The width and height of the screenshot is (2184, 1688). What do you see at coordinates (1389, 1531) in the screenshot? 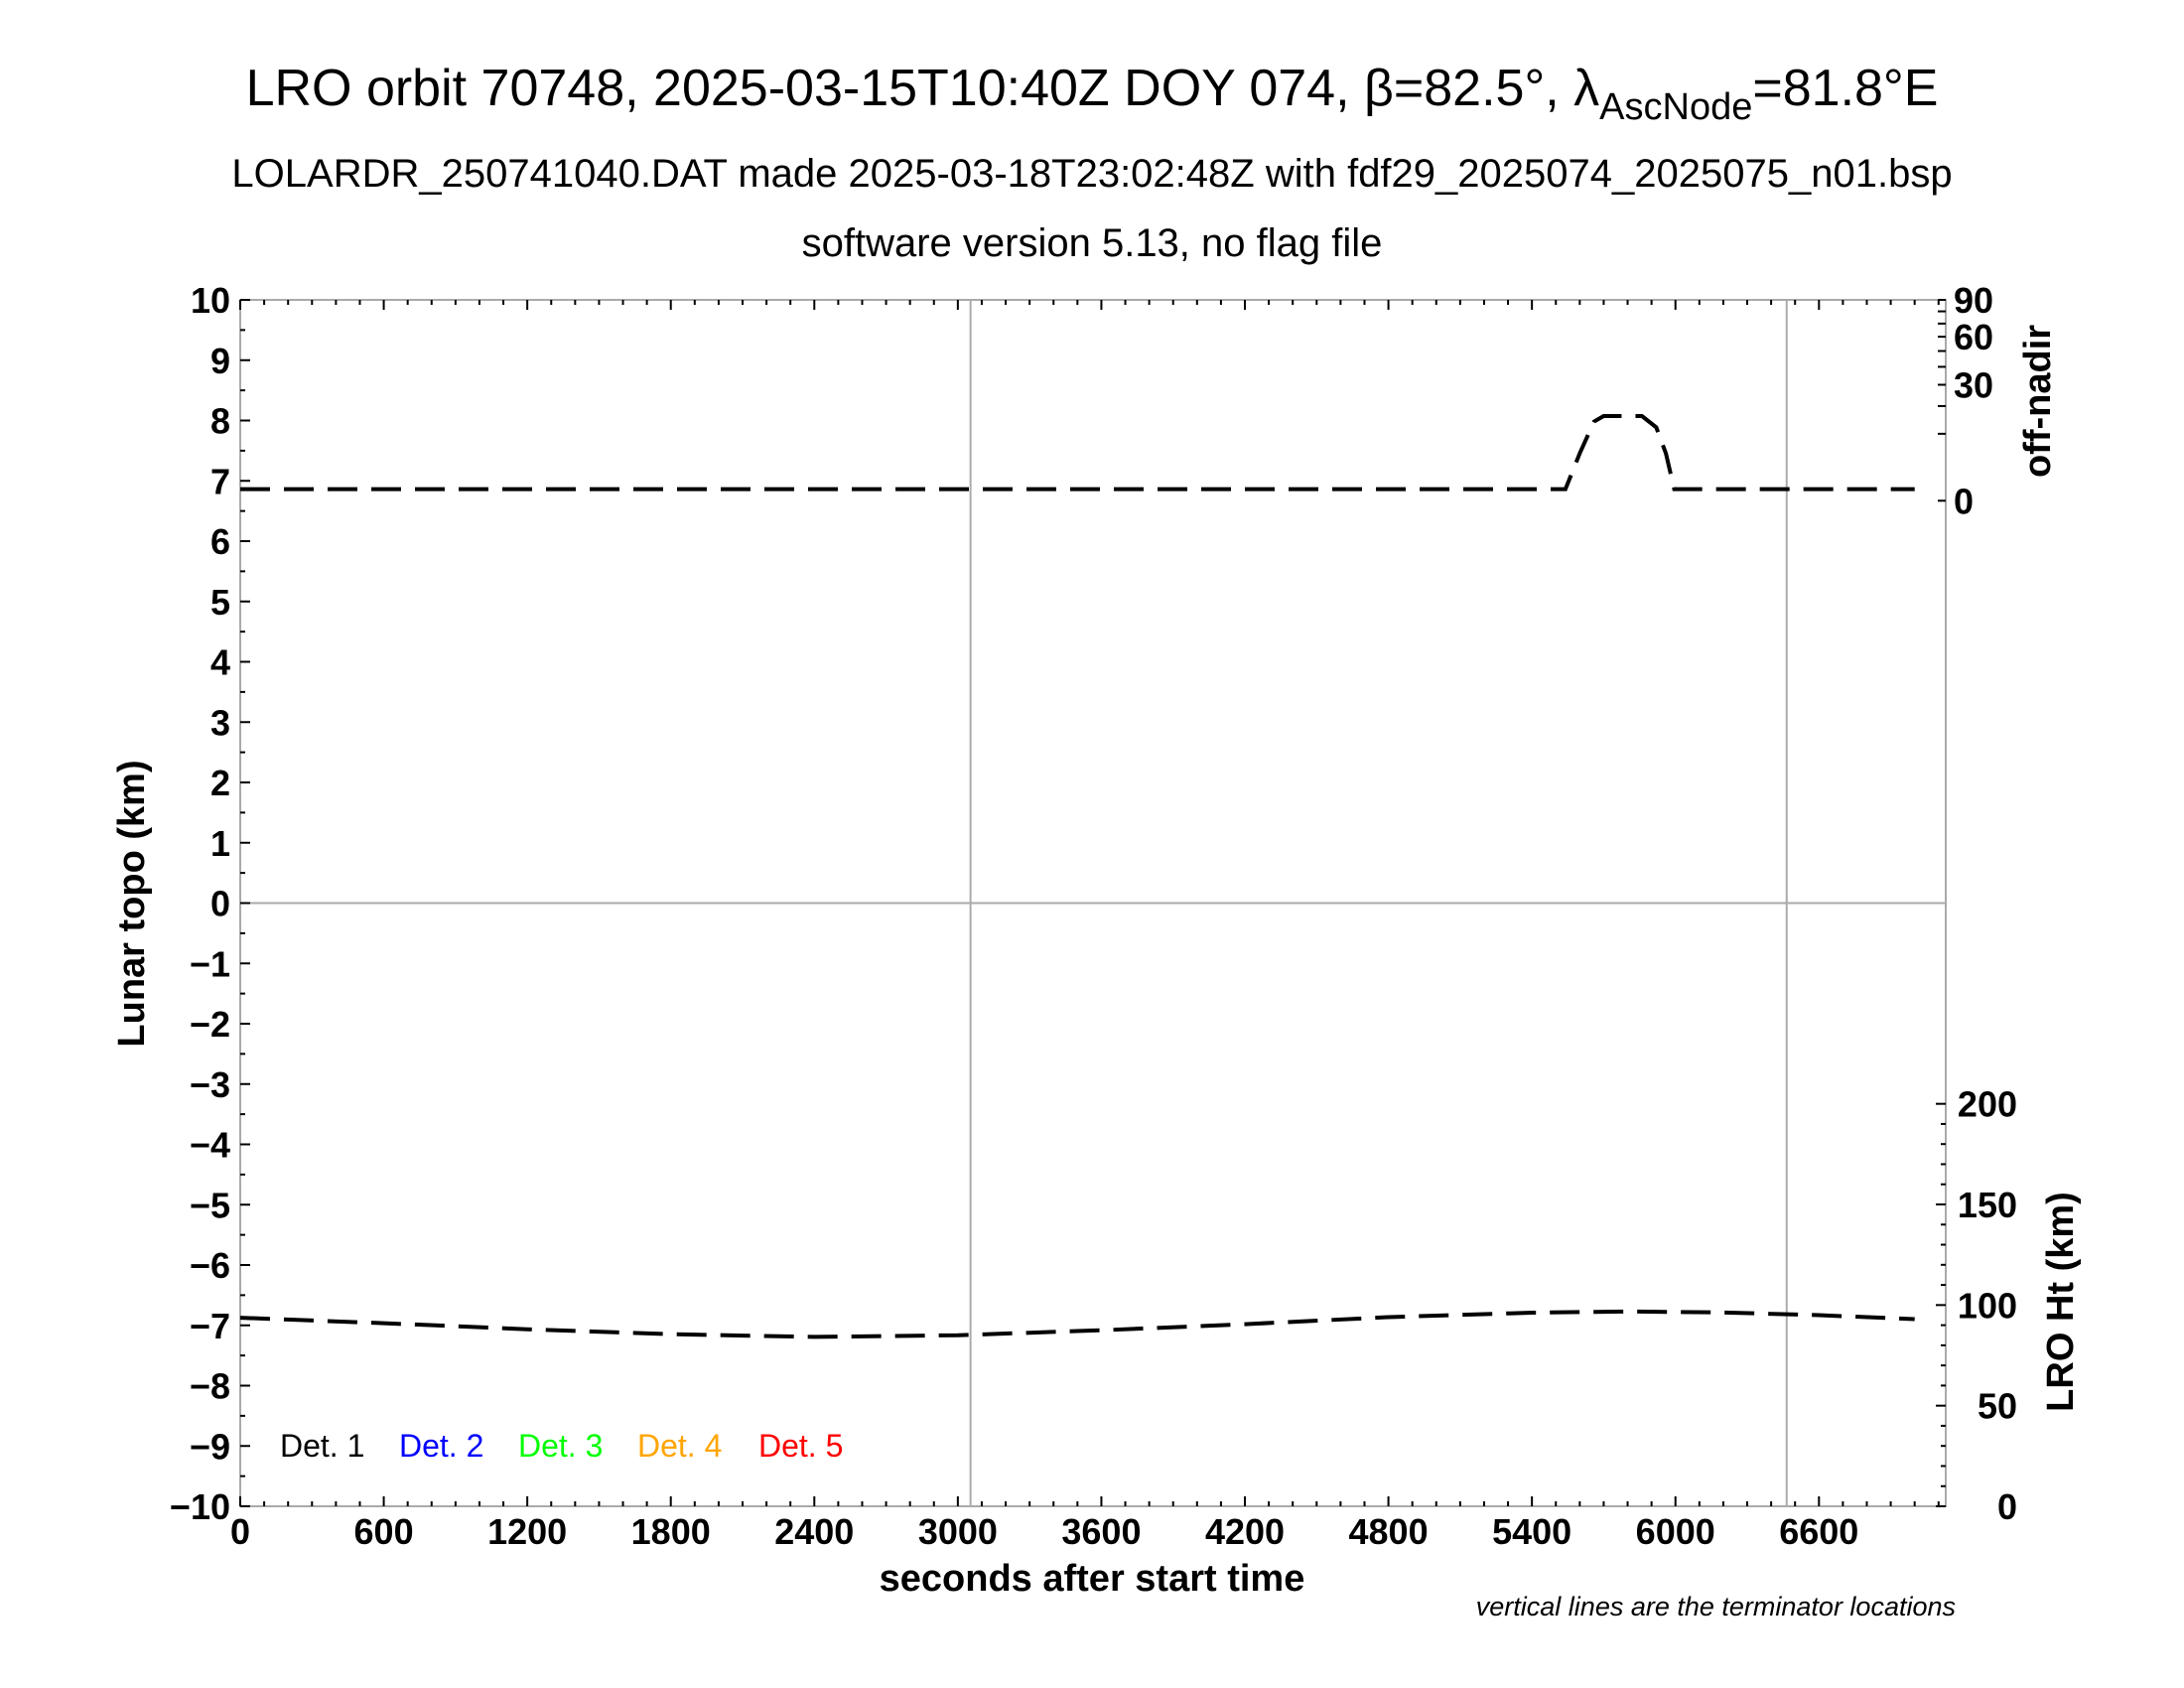
I see `x-tick-label: 4800` at bounding box center [1389, 1531].